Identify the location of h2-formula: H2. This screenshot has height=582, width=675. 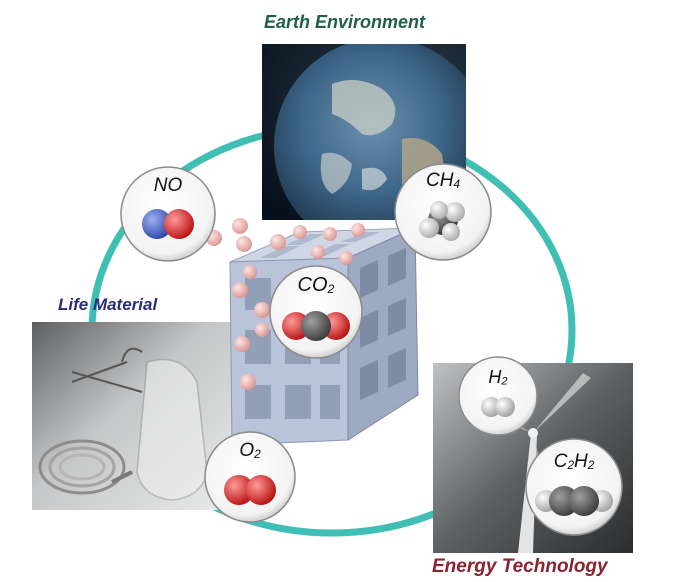
(498, 377).